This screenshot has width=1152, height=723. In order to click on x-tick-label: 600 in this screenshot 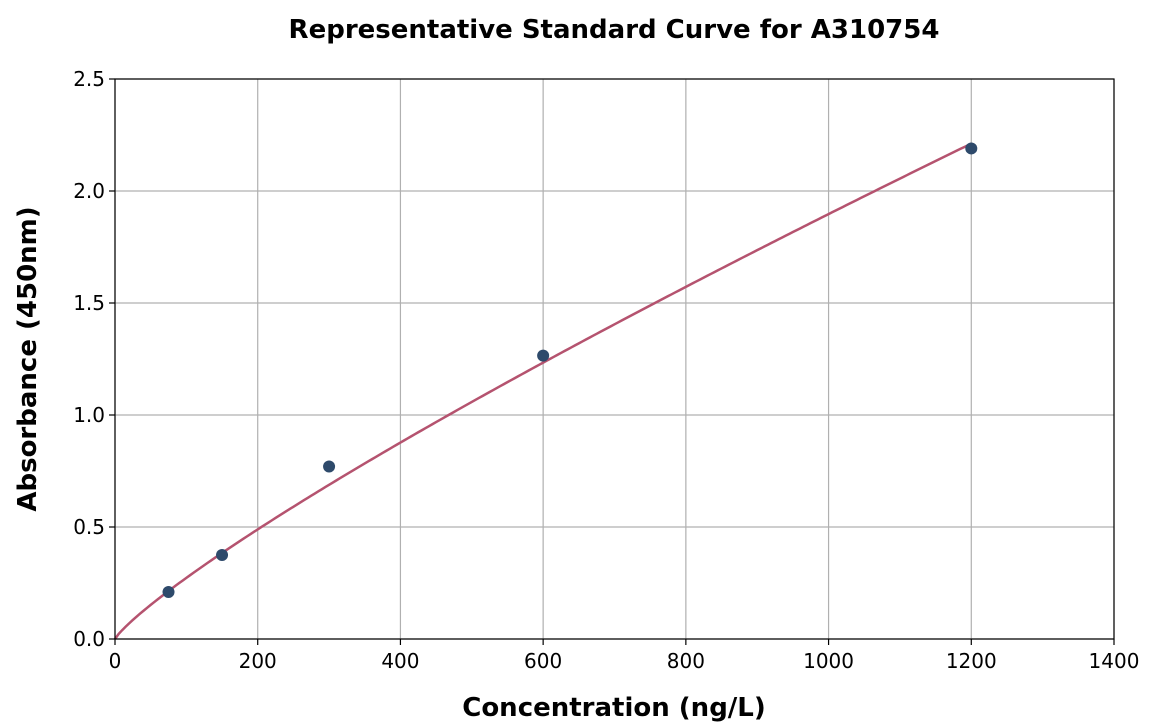, I will do `click(543, 661)`.